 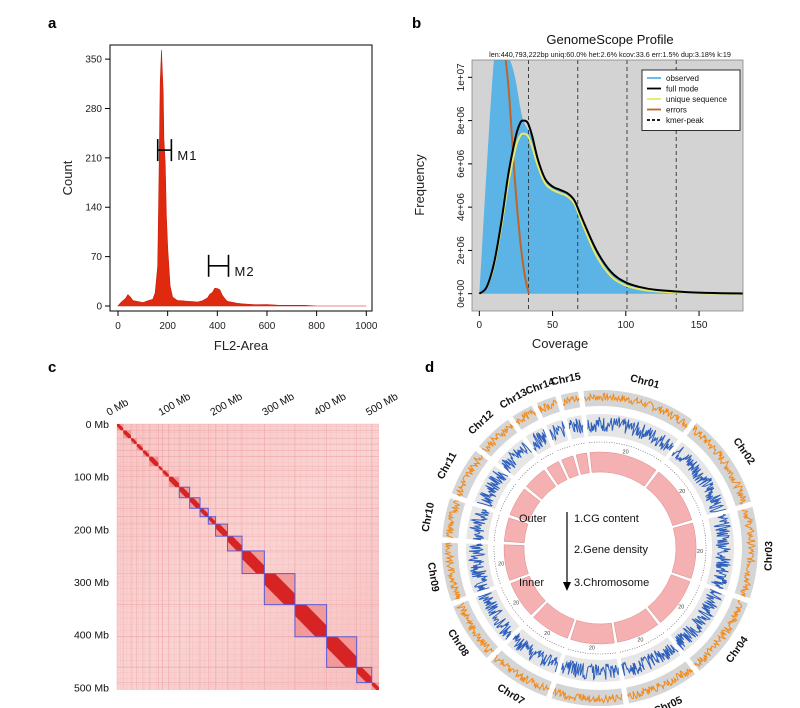 What do you see at coordinates (91, 636) in the screenshot?
I see `y-tick-label: 400 Mb` at bounding box center [91, 636].